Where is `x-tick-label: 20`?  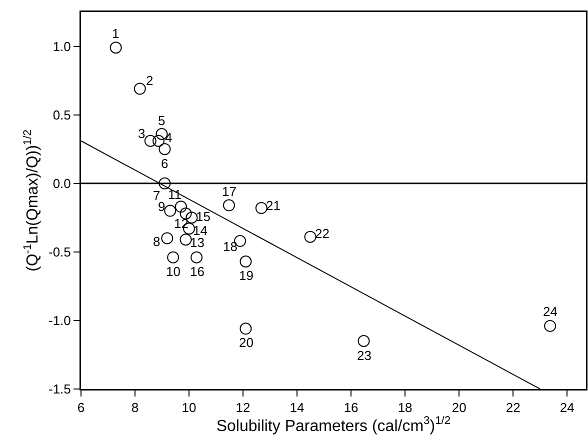
x-tick-label: 20 is located at coordinates (459, 408).